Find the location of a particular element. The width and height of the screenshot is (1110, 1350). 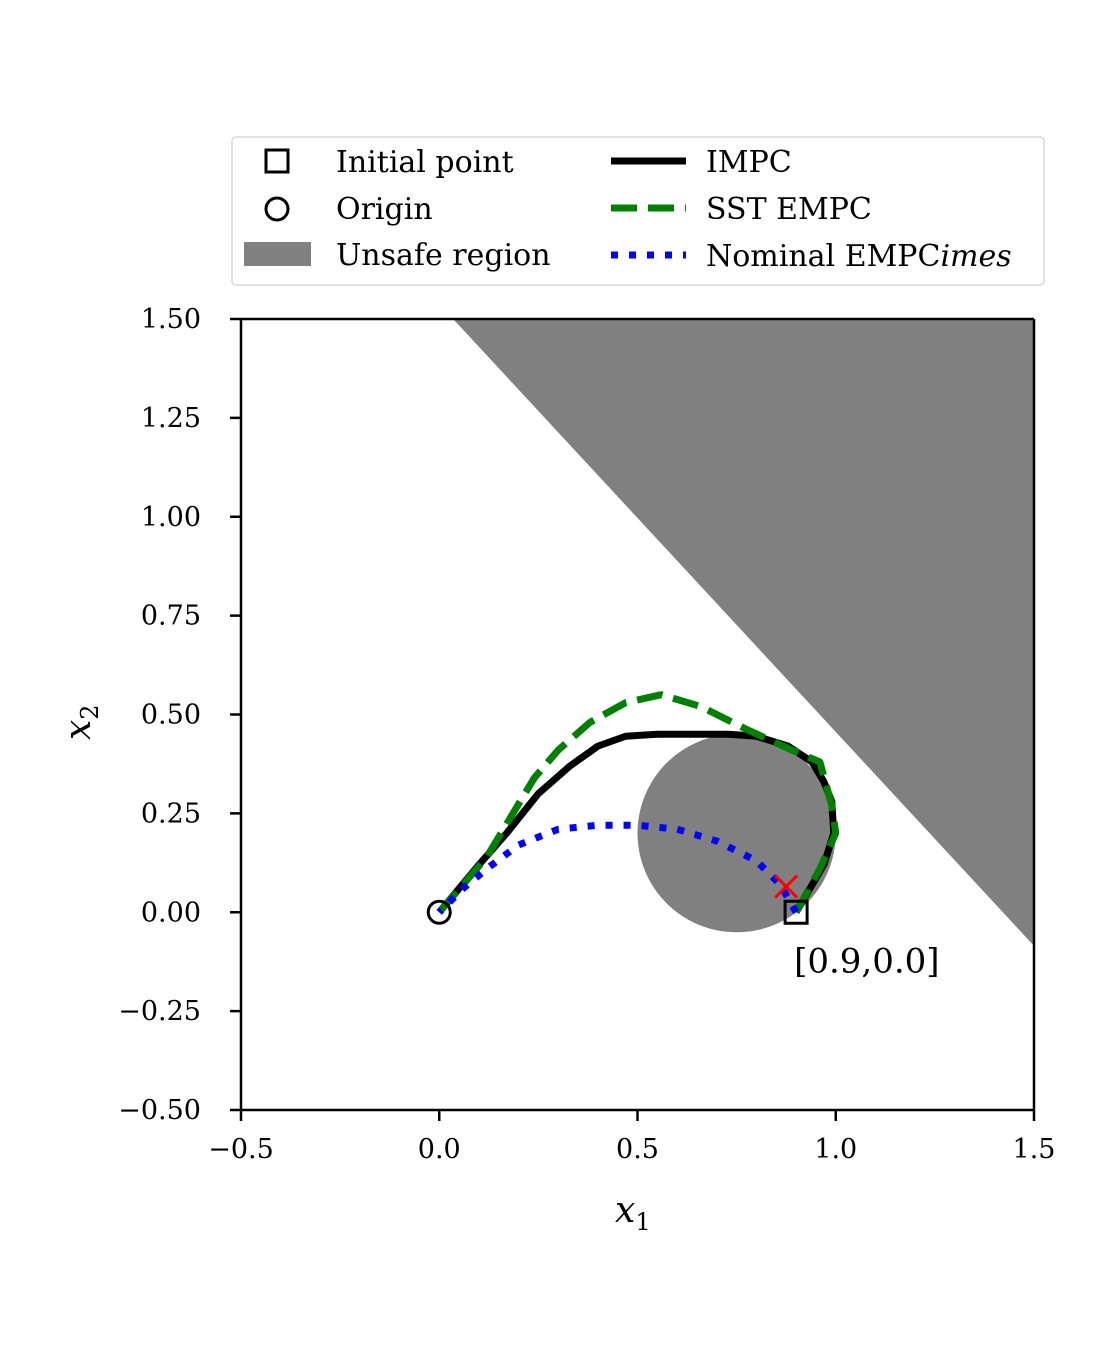

collision-cross-stroke-b is located at coordinates (786, 886).